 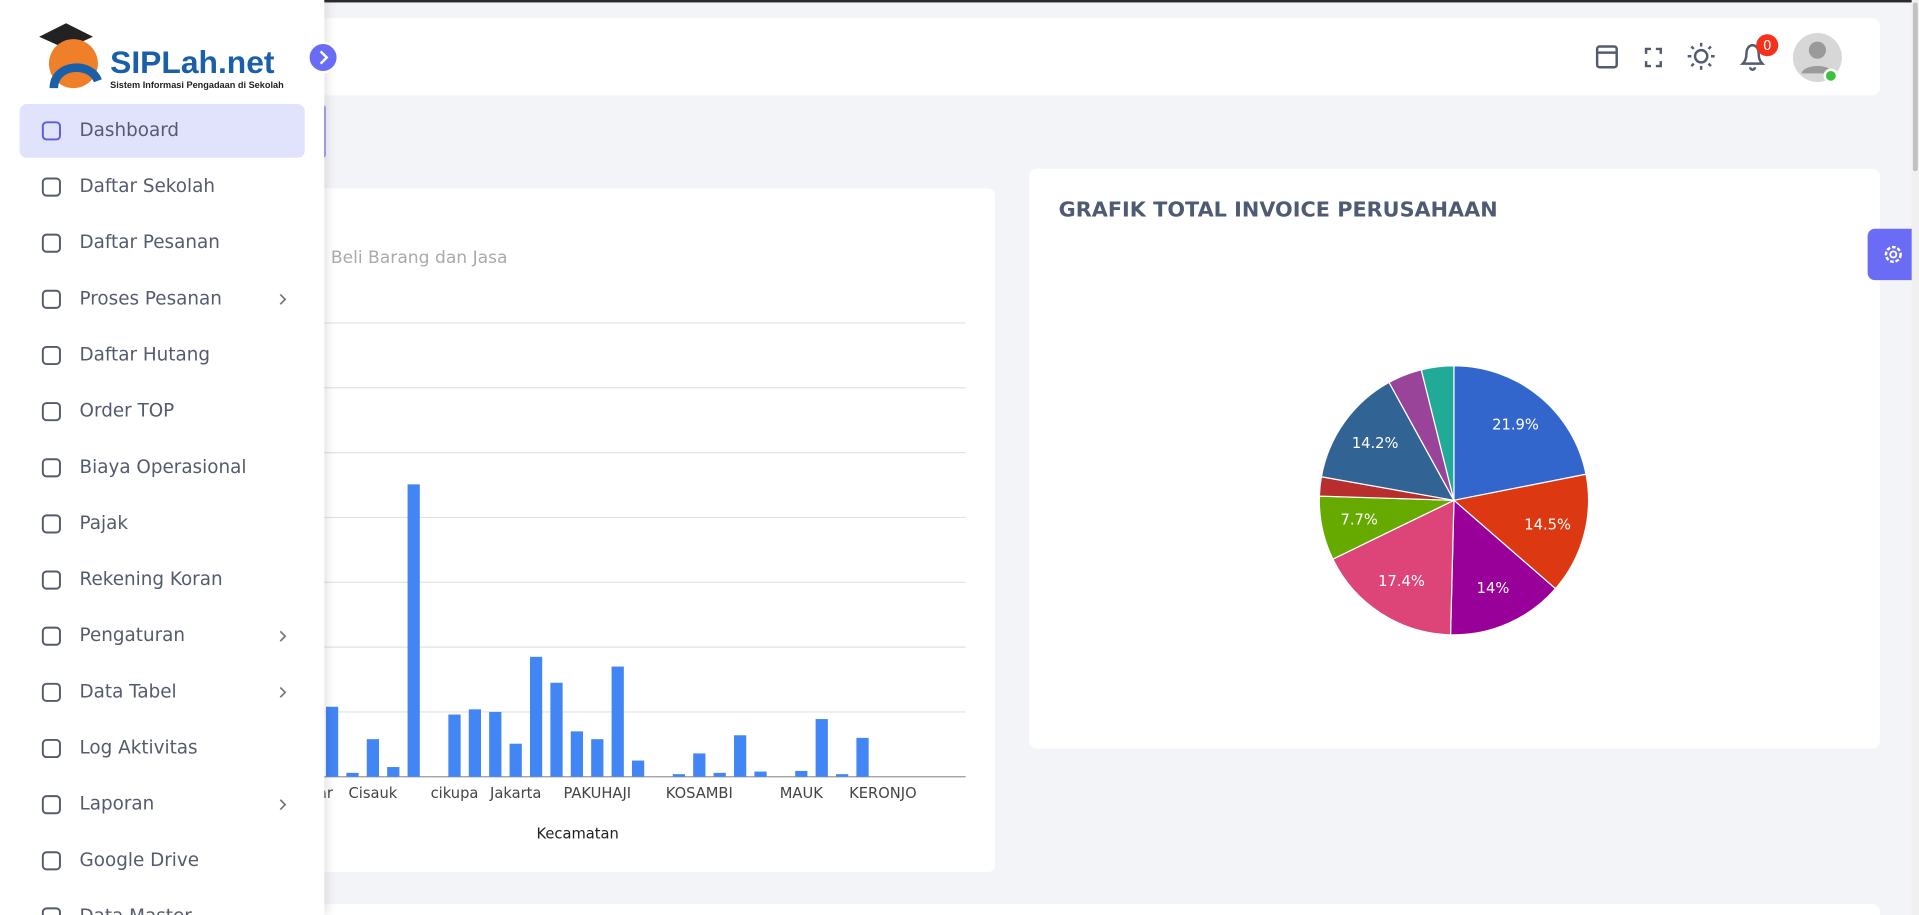 What do you see at coordinates (1752, 57) in the screenshot?
I see `bell-icon` at bounding box center [1752, 57].